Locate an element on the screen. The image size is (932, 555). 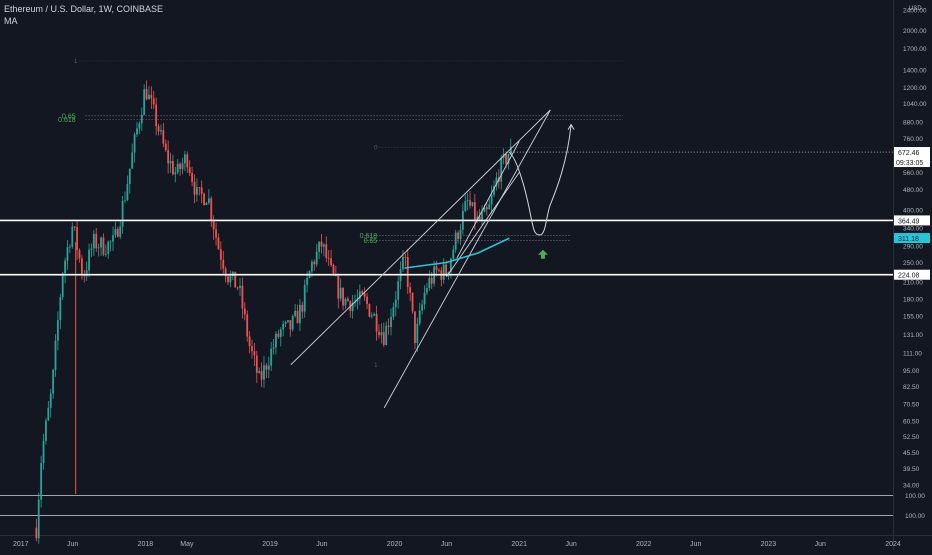
price-tick-label: 131.00 is located at coordinates (913, 335).